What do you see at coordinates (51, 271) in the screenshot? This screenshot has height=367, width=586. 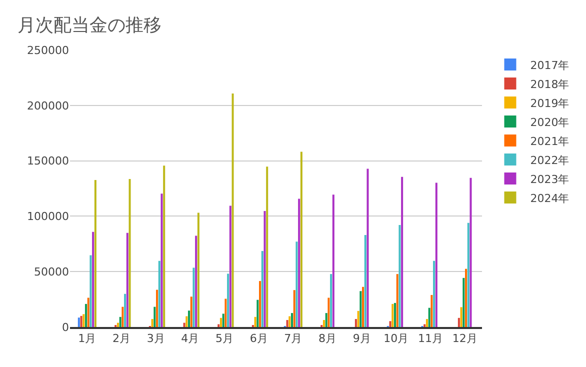 I see `y-tick-label: 50000` at bounding box center [51, 271].